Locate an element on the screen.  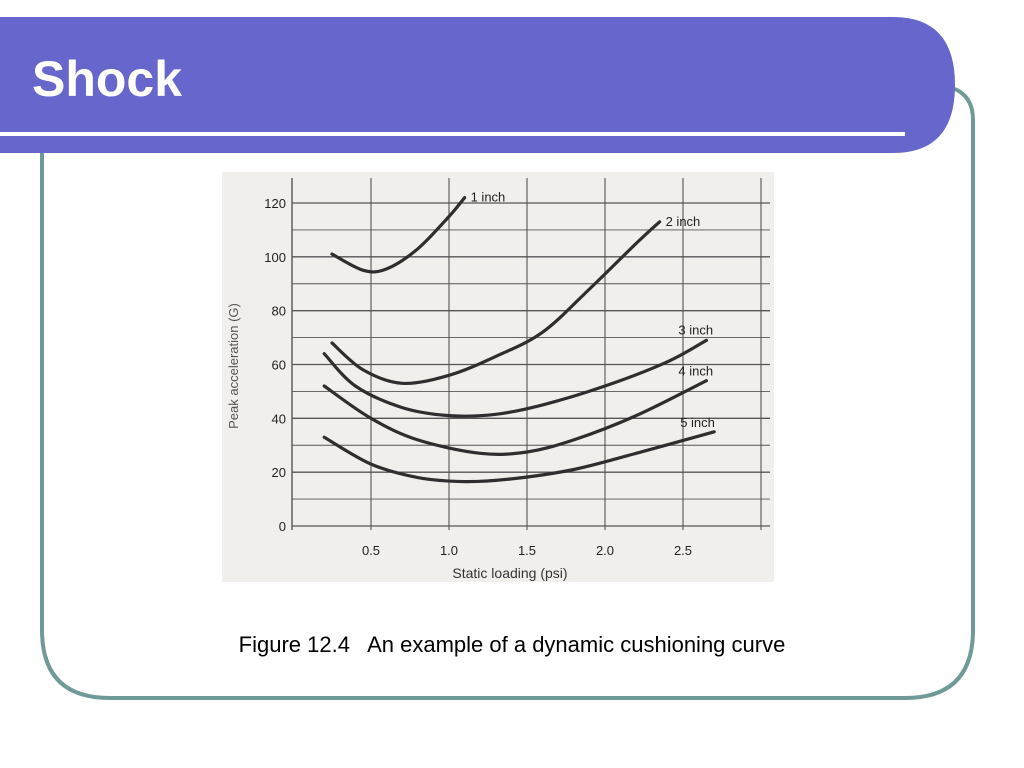
curve-1-inch is located at coordinates (398, 235).